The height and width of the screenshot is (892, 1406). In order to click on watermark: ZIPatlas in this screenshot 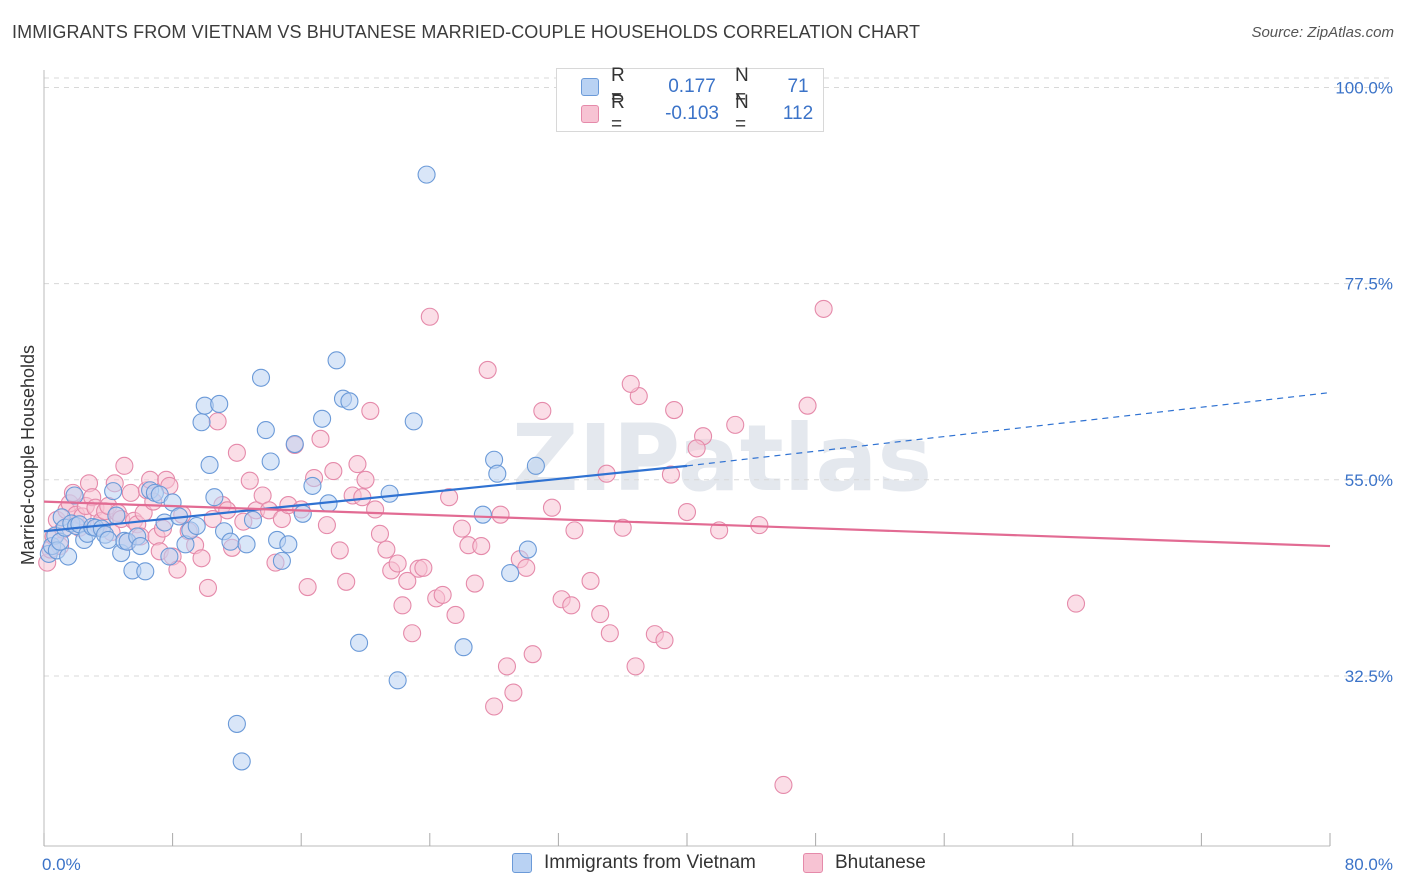, I will do `click(722, 458)`.